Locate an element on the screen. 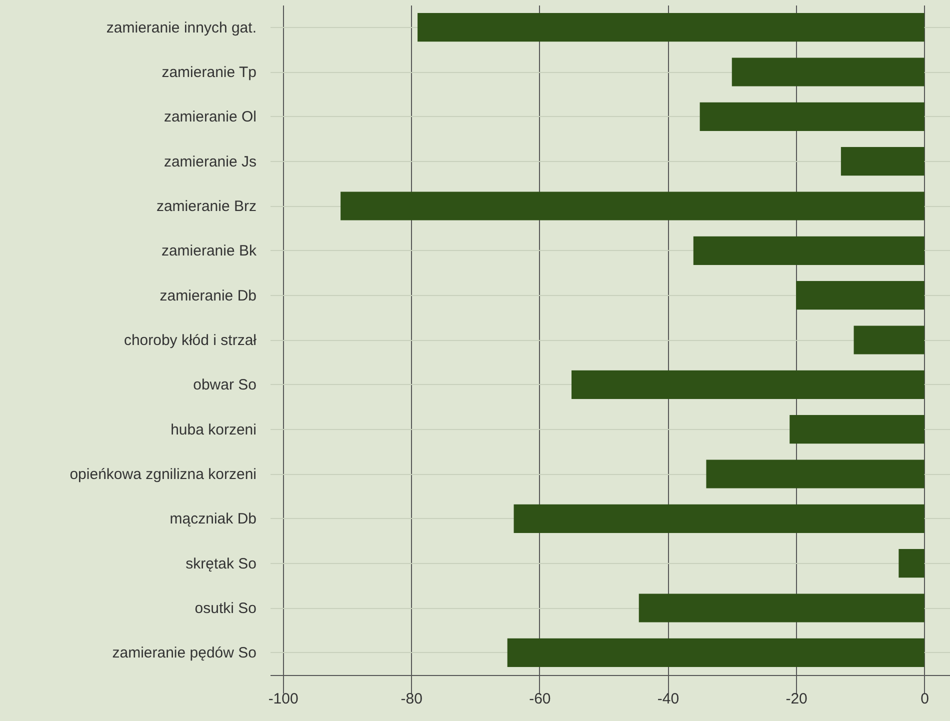 Image resolution: width=950 pixels, height=721 pixels. x-tick-label: -20 is located at coordinates (797, 699).